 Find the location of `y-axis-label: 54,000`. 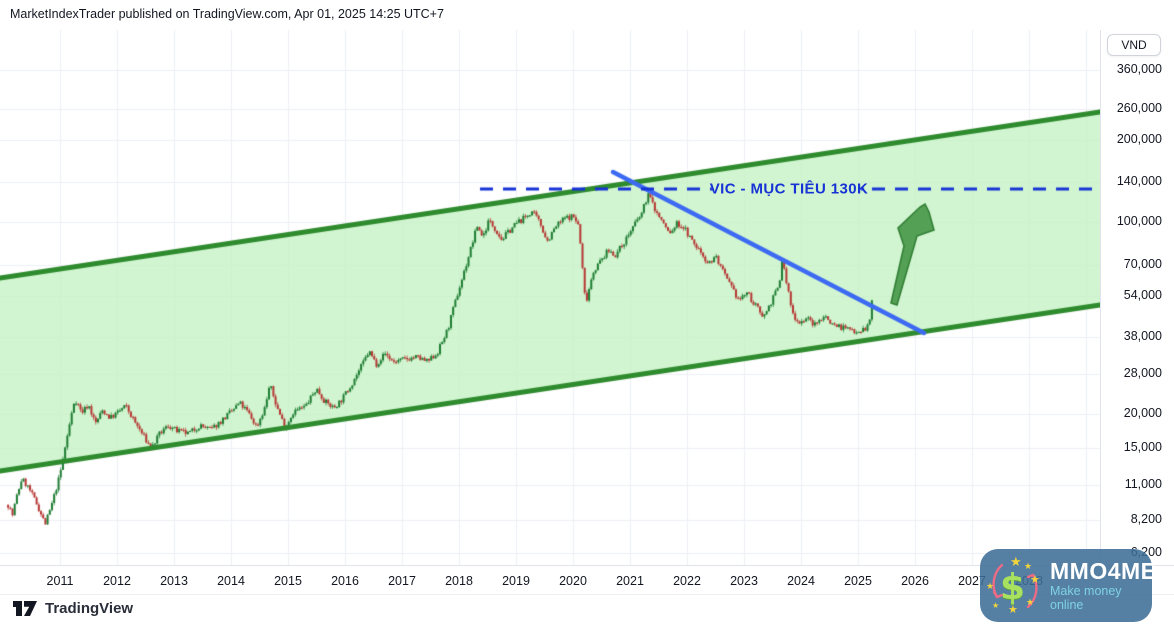

y-axis-label: 54,000 is located at coordinates (1142, 294).